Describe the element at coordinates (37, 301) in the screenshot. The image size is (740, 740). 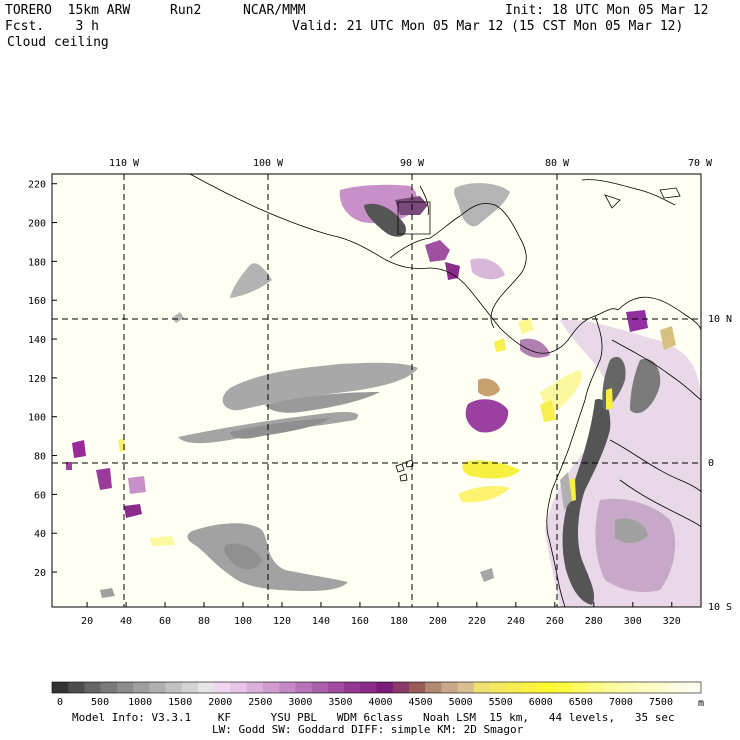
I see `y-tick-label: 160` at that location.